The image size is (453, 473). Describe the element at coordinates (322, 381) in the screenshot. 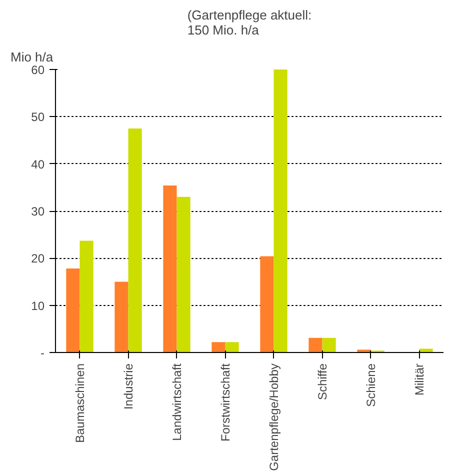

I see `x-tick-label: Schiffe` at that location.